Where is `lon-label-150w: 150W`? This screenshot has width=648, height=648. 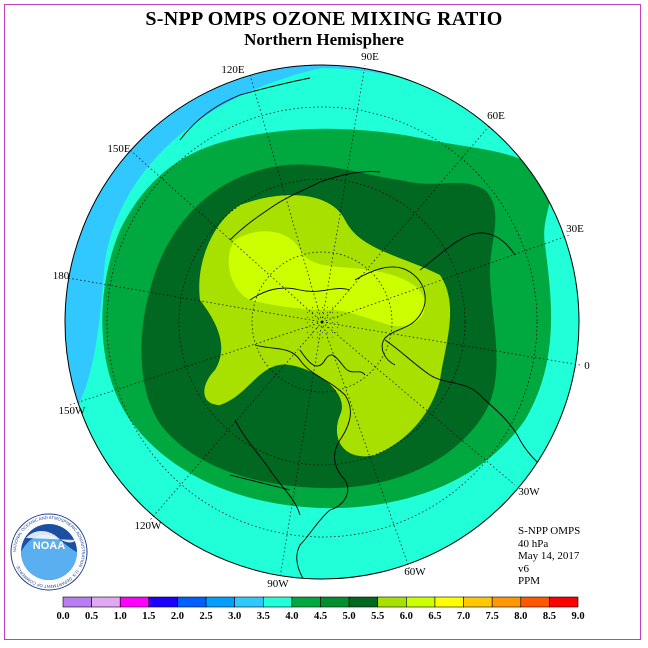 lon-label-150w: 150W is located at coordinates (73, 411).